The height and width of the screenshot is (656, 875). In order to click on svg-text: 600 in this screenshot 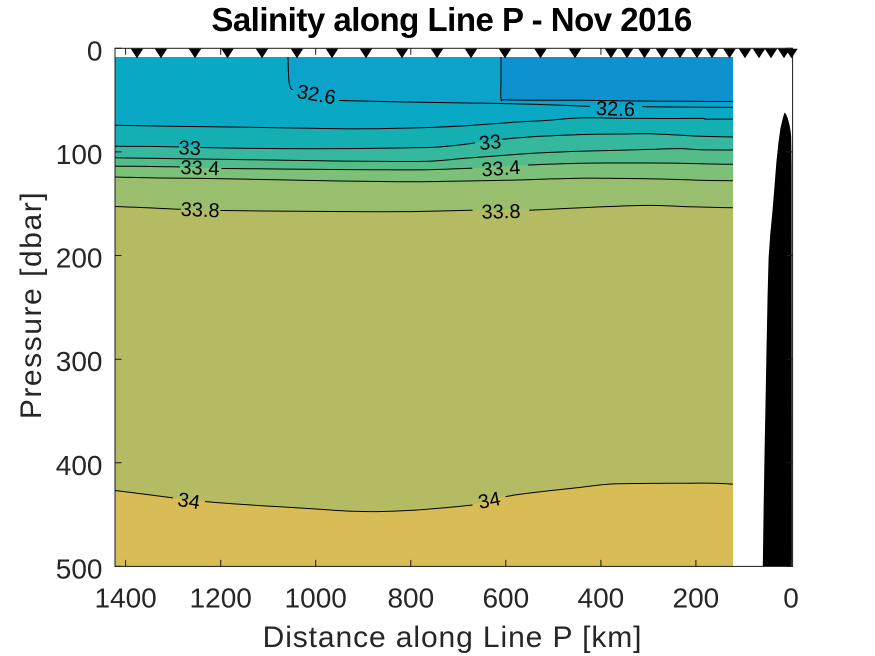, I will do `click(505, 597)`.